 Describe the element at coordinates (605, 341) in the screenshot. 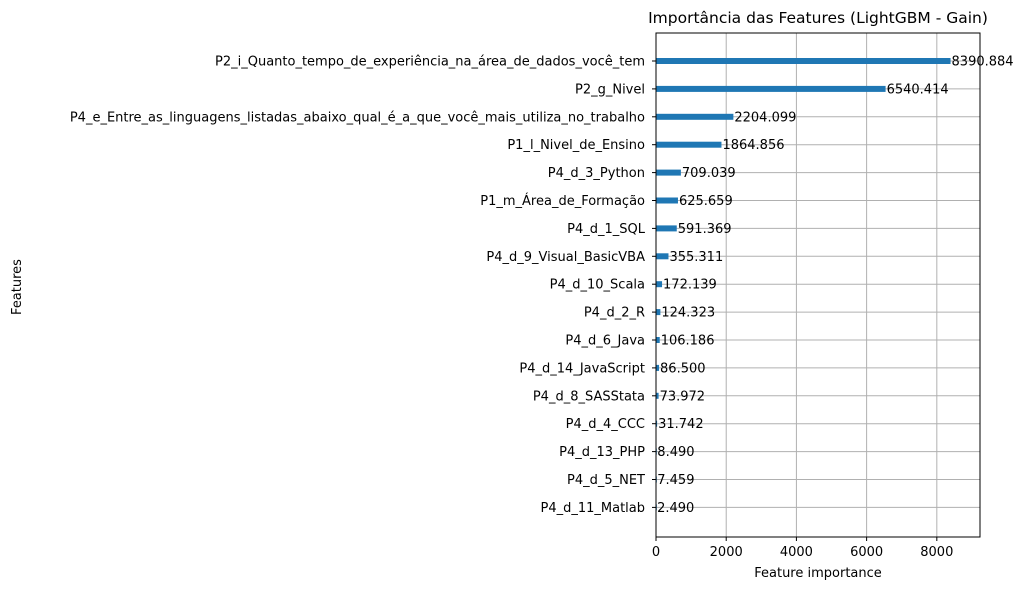

I see `y-tick-label: P4_d_6_Java` at that location.